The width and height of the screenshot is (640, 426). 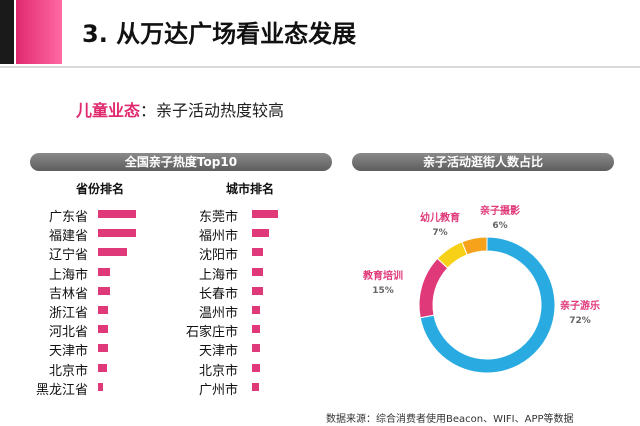 What do you see at coordinates (68, 275) in the screenshot?
I see `province-label: 上海市` at bounding box center [68, 275].